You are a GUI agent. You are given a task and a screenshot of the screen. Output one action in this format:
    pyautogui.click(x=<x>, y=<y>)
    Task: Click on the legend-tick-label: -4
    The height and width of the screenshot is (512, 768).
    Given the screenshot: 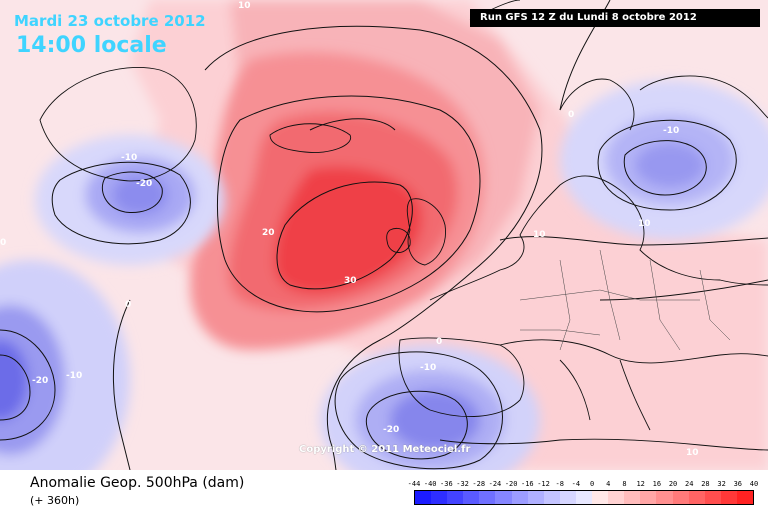 What is the action you would take?
    pyautogui.click(x=576, y=484)
    